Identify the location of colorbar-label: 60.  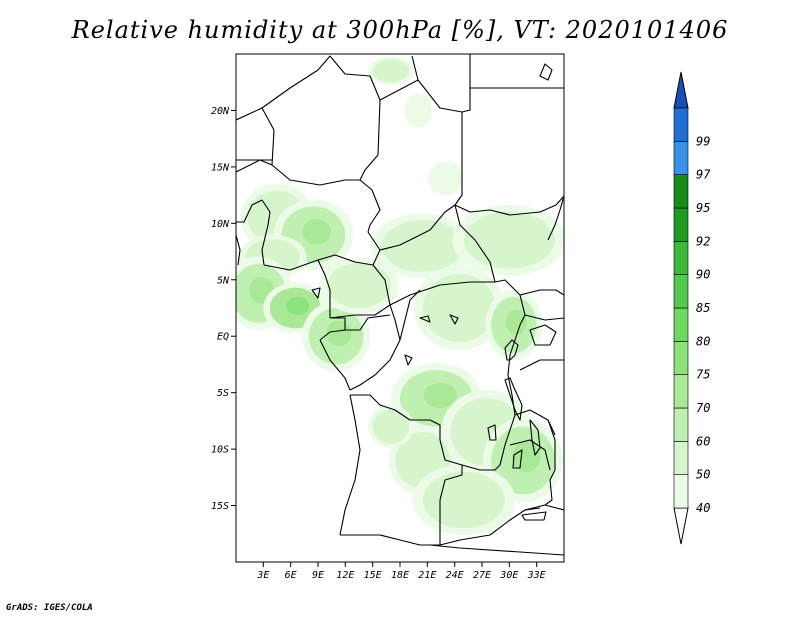
(703, 441).